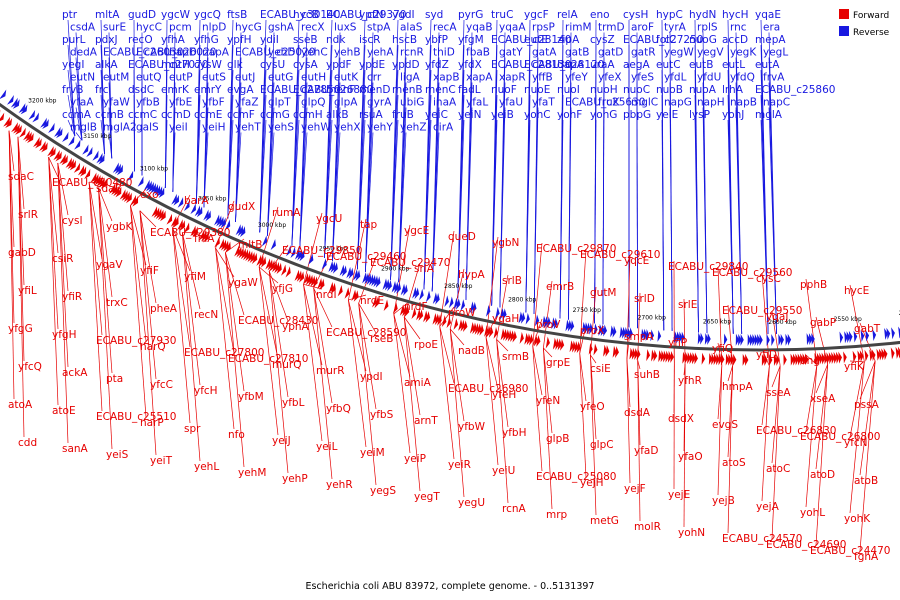 This screenshot has width=900, height=600. Describe the element at coordinates (72, 297) in the screenshot. I see `forward-gene-label: yfiR` at that location.